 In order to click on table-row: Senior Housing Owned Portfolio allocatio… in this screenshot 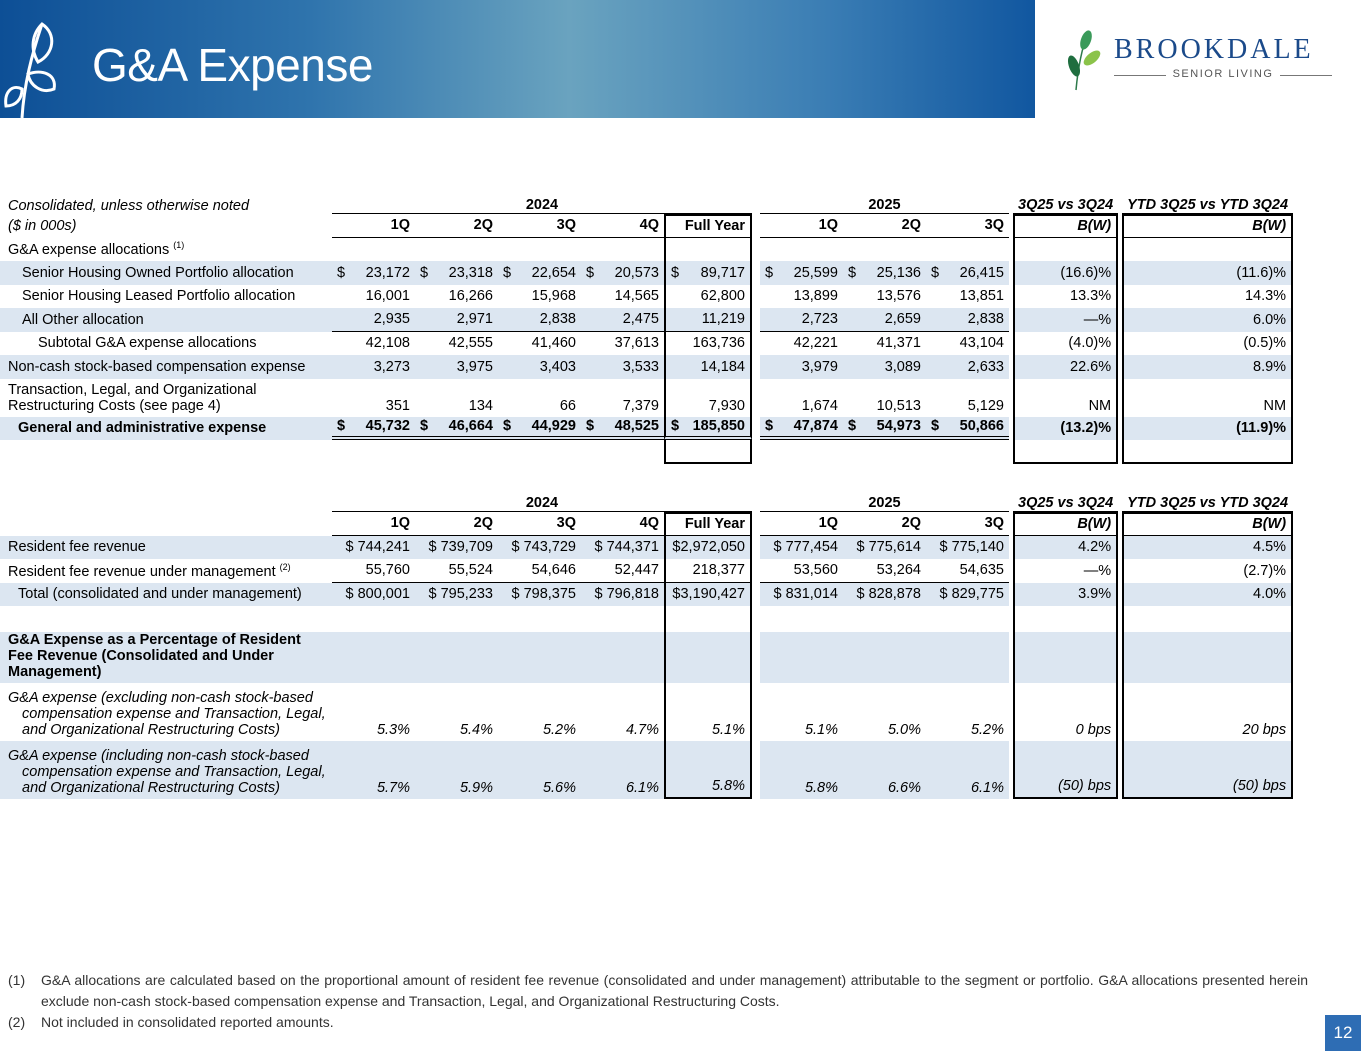, I will do `click(647, 273)`.